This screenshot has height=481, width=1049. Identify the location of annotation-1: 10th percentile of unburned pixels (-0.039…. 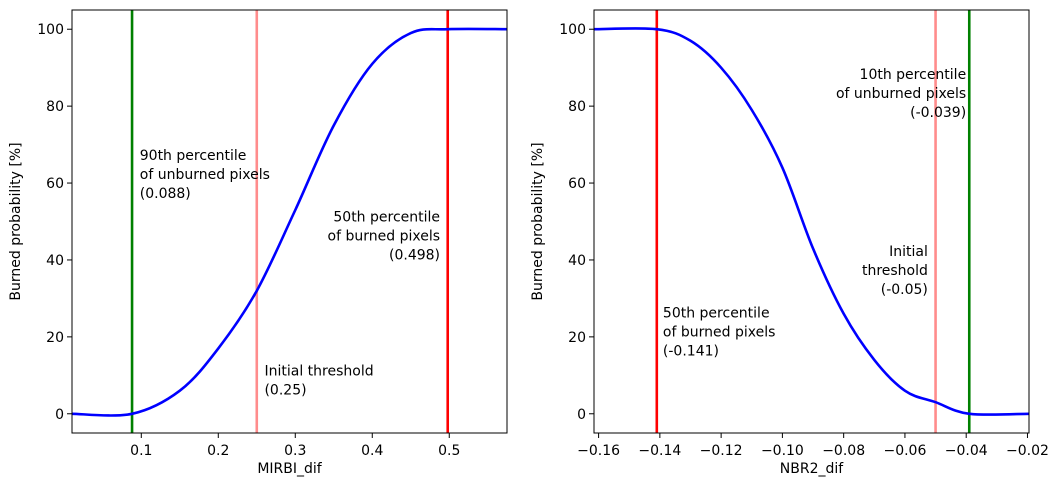
(901, 94).